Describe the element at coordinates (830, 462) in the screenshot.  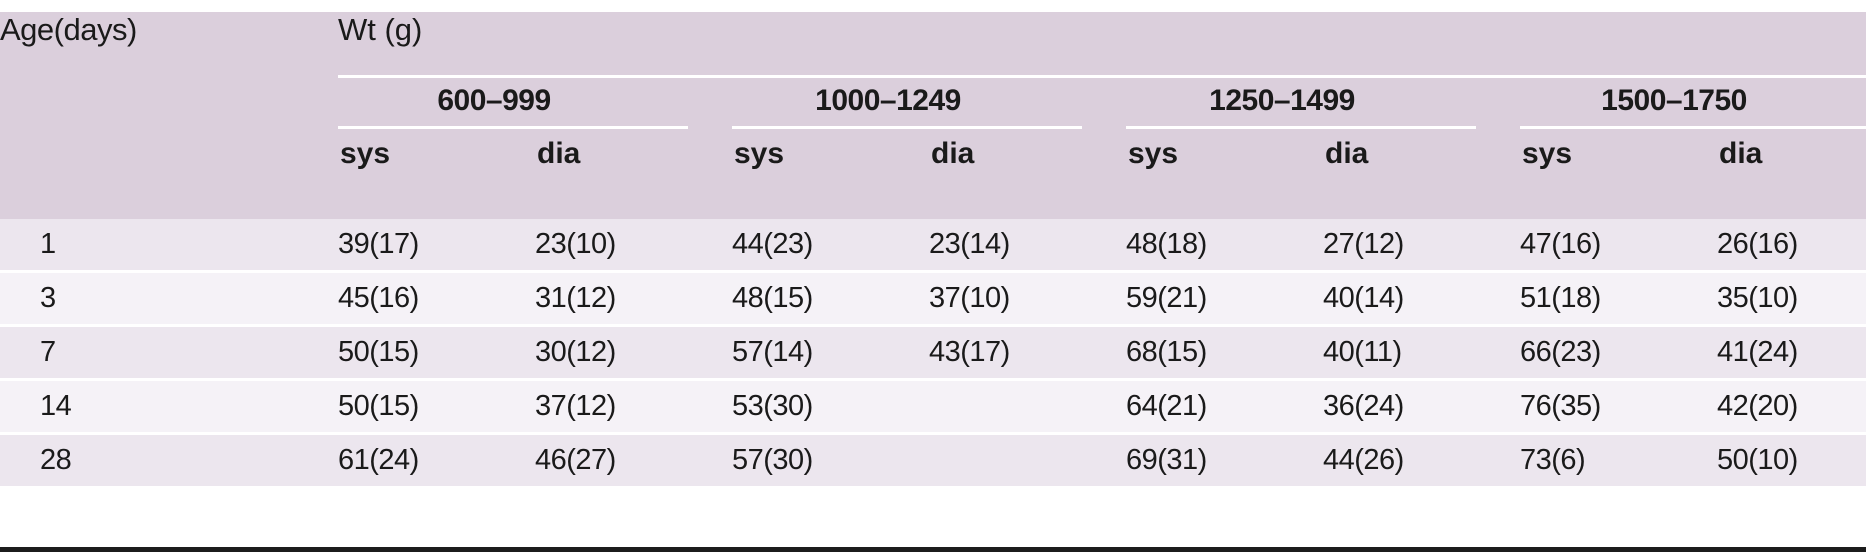
I see `data-cell: 57(30)` at that location.